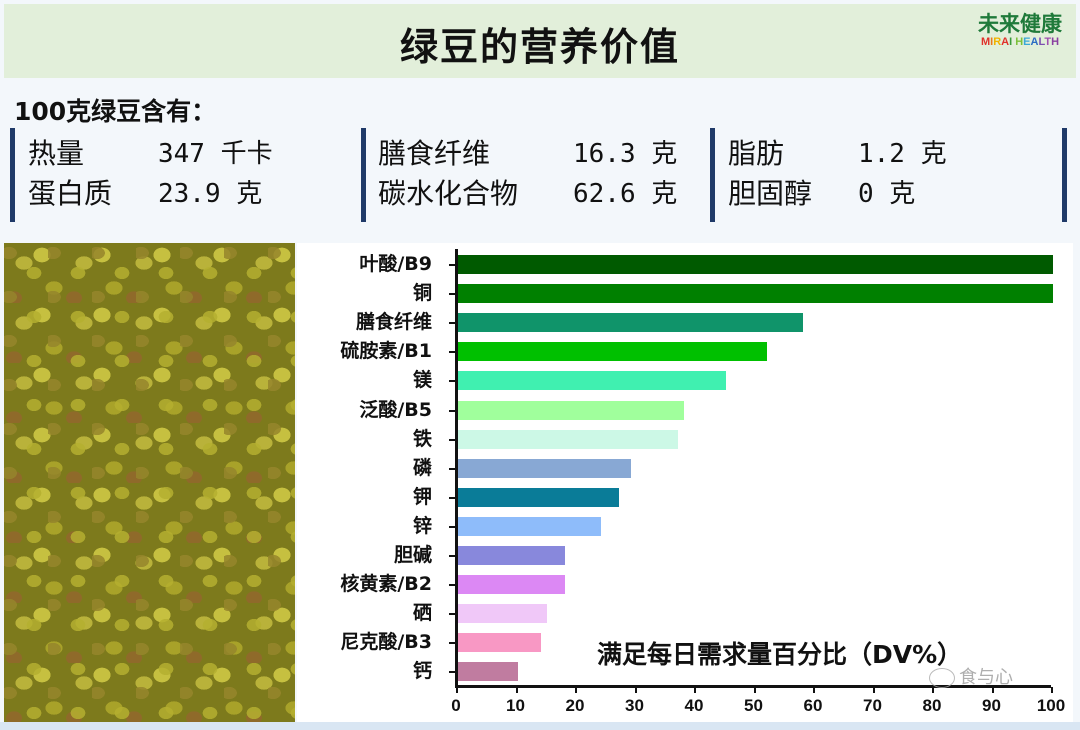 The height and width of the screenshot is (730, 1080). Describe the element at coordinates (625, 194) in the screenshot. I see `nutrient-value: 62.6 克` at that location.